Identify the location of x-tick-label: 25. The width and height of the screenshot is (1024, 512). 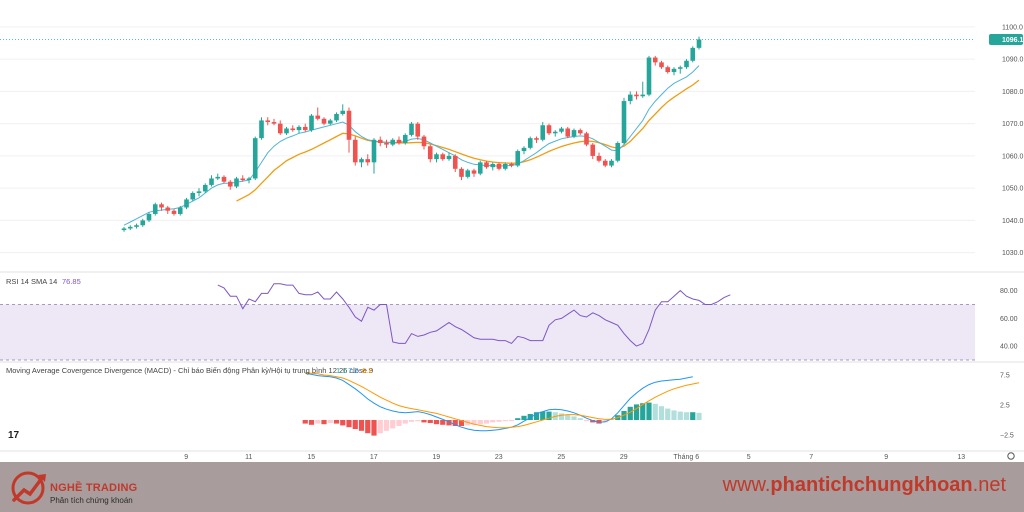
(561, 457).